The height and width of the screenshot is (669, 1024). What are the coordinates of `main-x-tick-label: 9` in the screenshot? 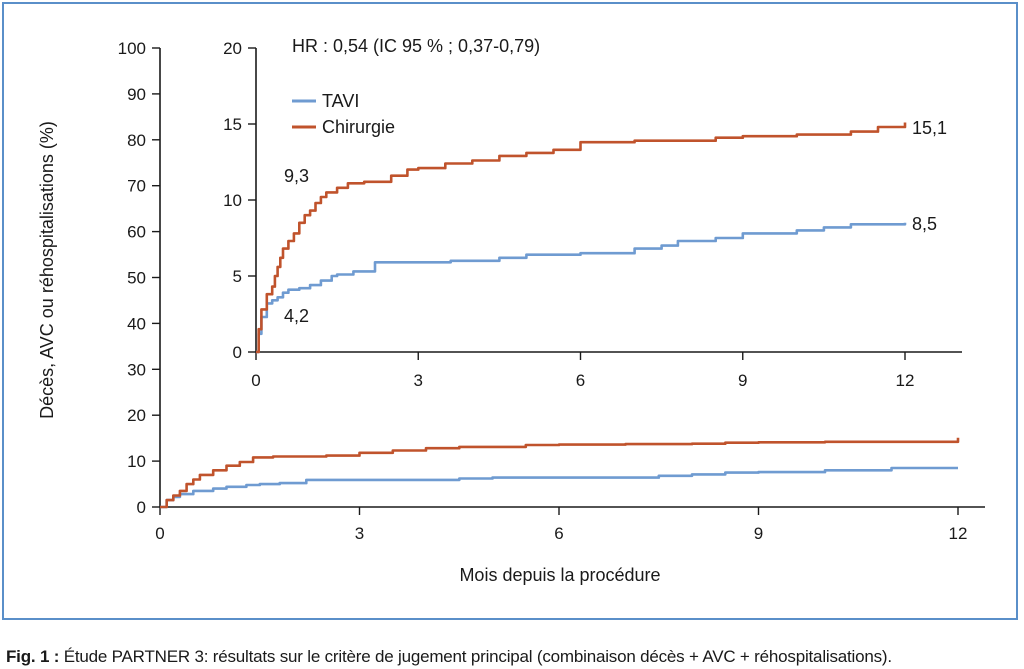 It's located at (758, 533).